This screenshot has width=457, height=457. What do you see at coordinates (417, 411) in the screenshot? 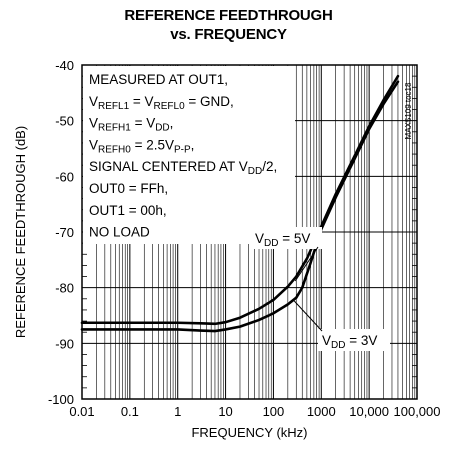
I see `x-tick-label: 100,000` at bounding box center [417, 411].